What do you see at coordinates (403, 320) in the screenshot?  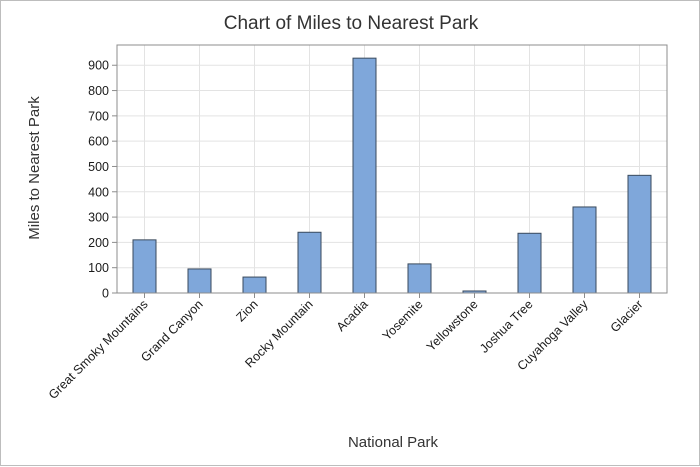 I see `x-tick-label: Yosemite` at bounding box center [403, 320].